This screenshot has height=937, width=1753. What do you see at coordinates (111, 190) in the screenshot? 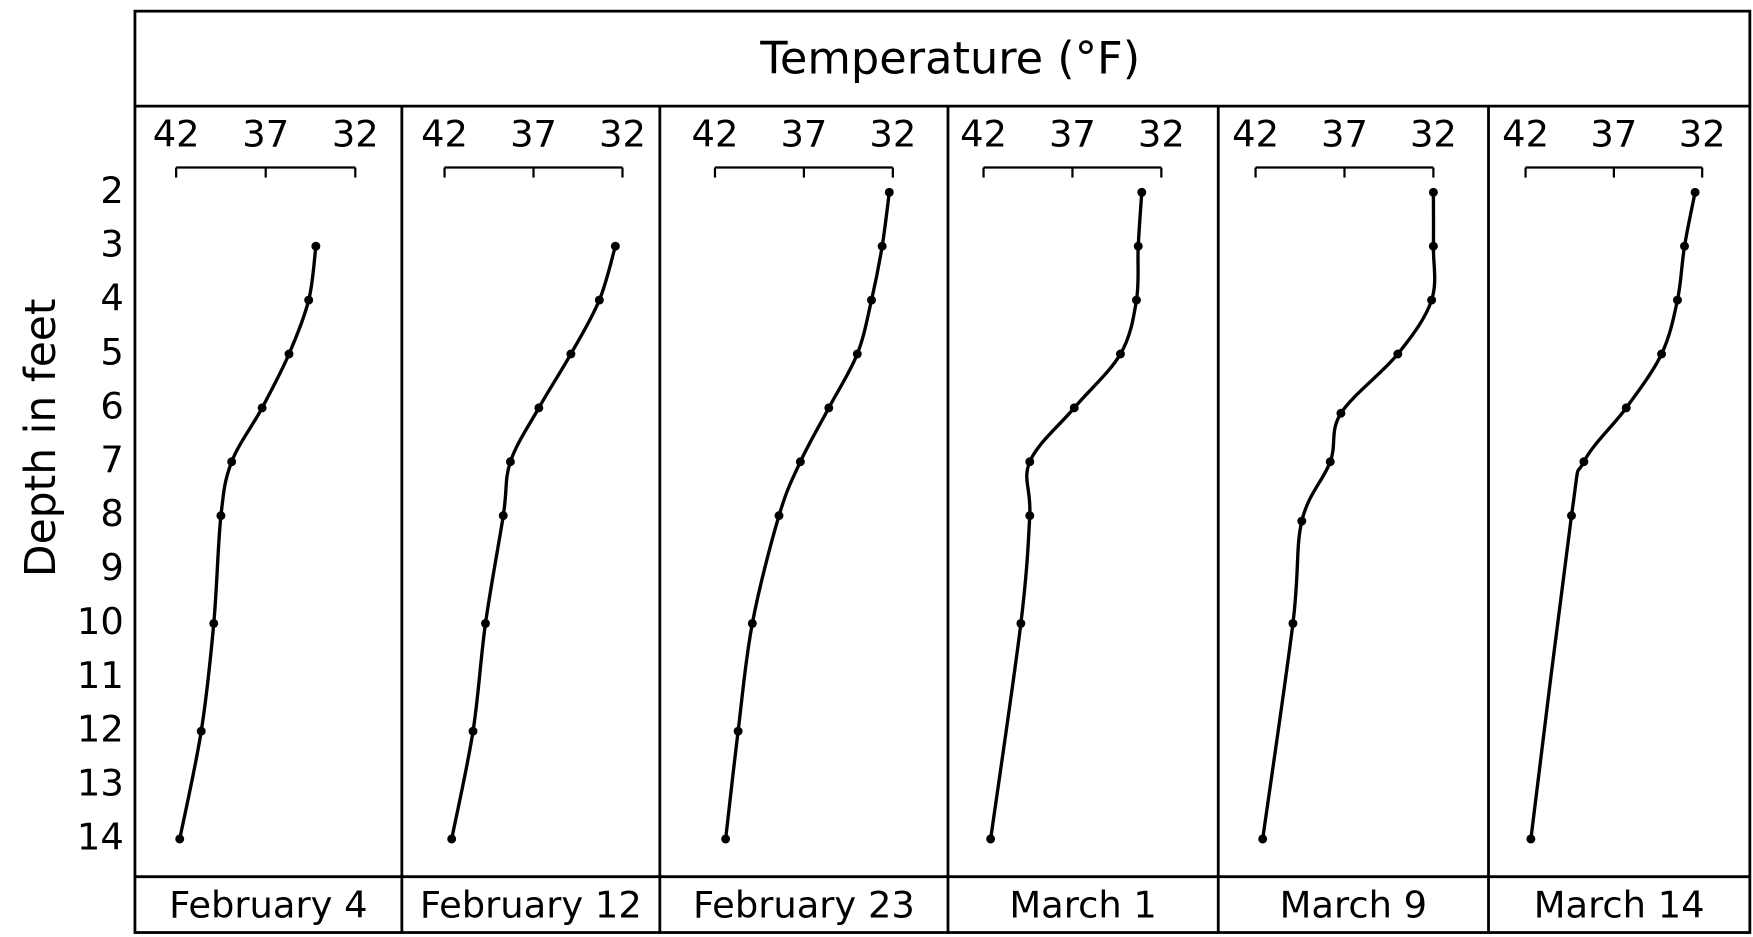
I see `y-tick-label: 2` at bounding box center [111, 190].